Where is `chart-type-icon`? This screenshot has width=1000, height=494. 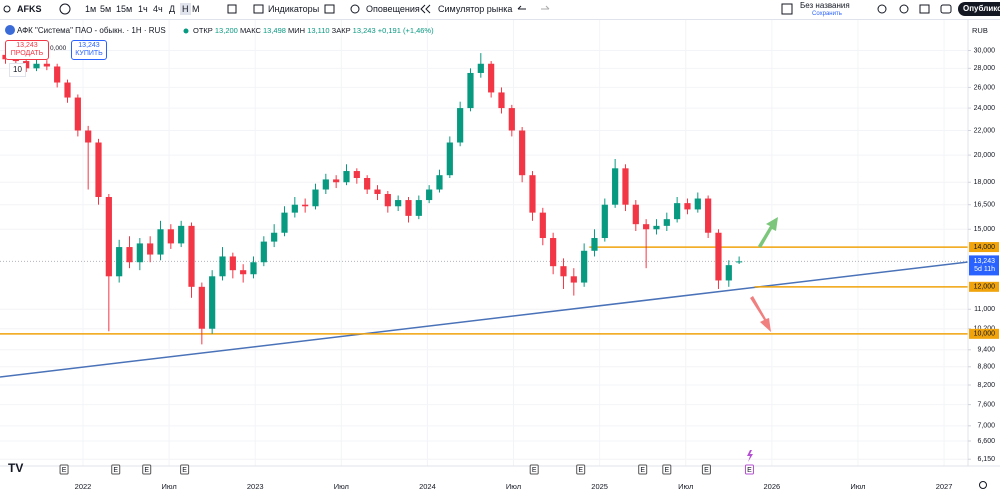 chart-type-icon is located at coordinates (232, 9).